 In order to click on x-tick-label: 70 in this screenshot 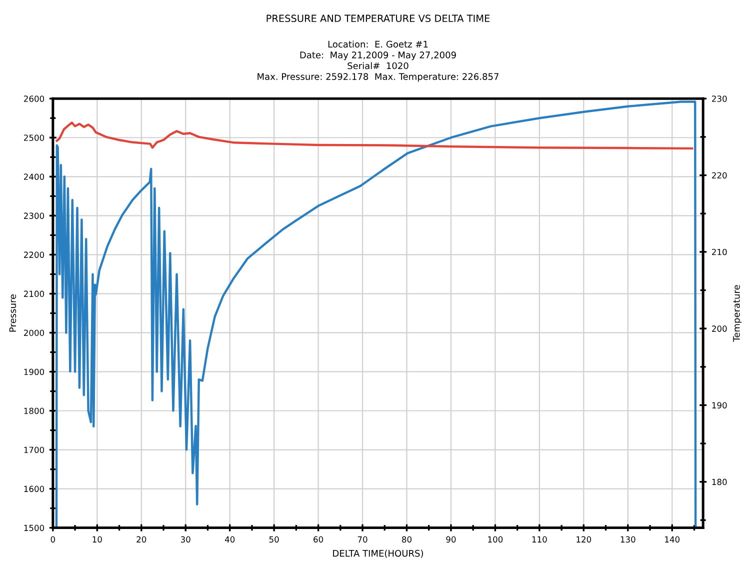, I will do `click(363, 539)`.